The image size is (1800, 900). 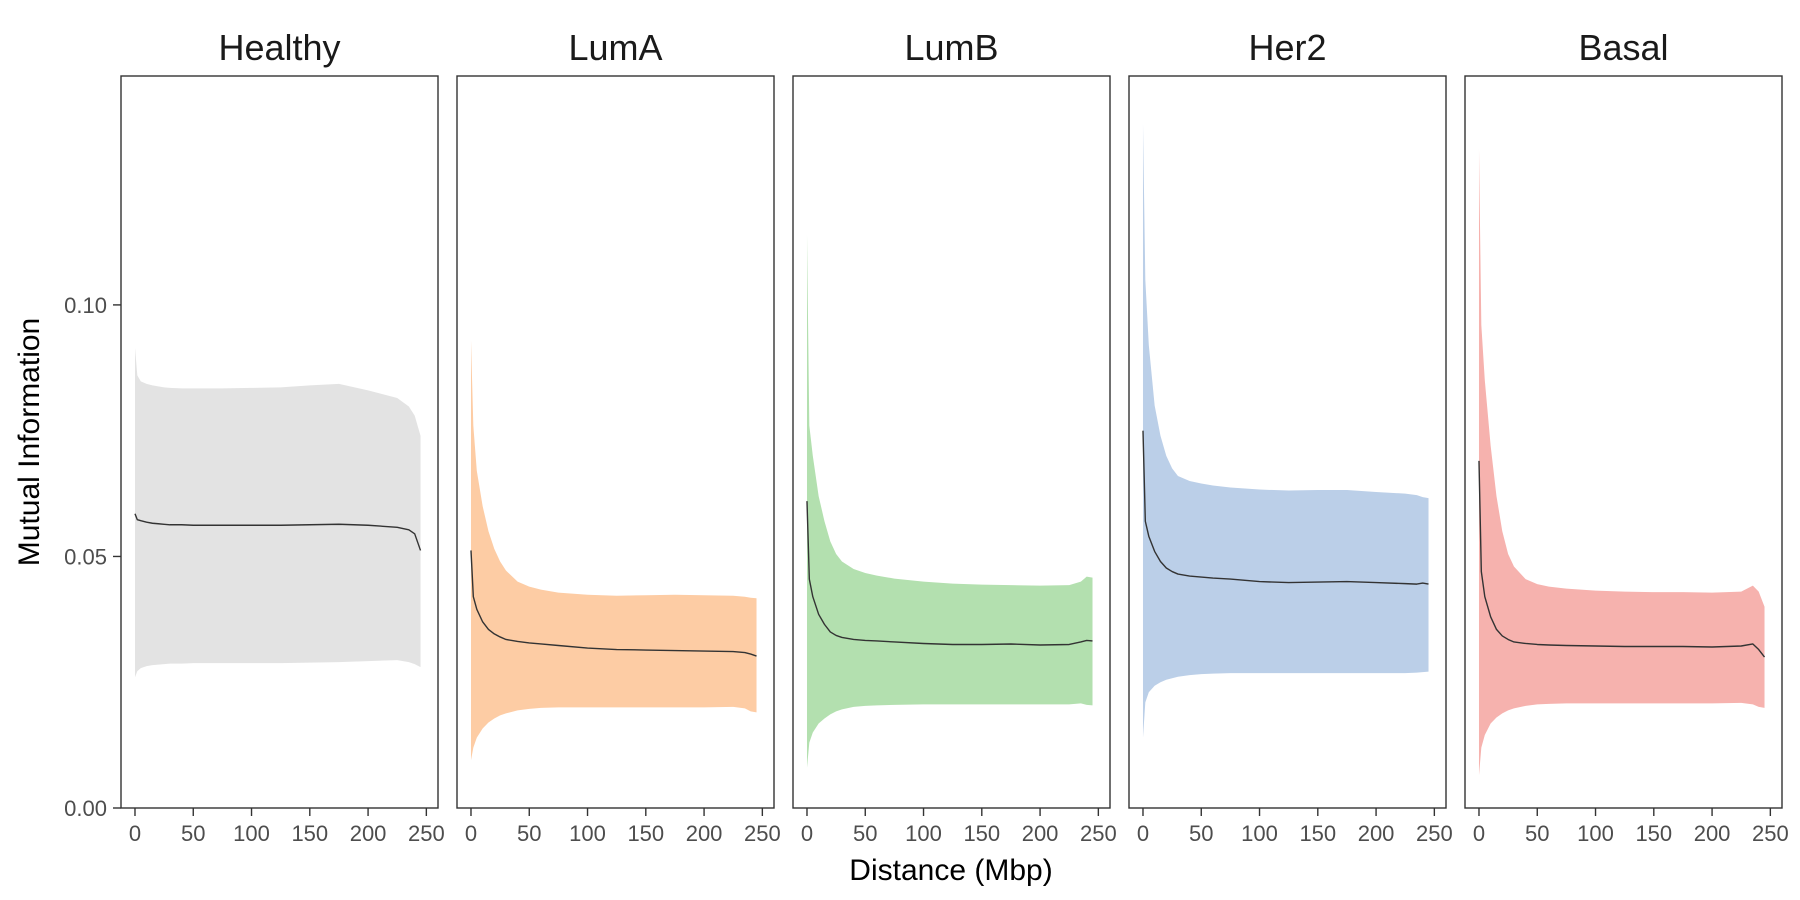 I want to click on ribbon-healthy, so click(x=277, y=512).